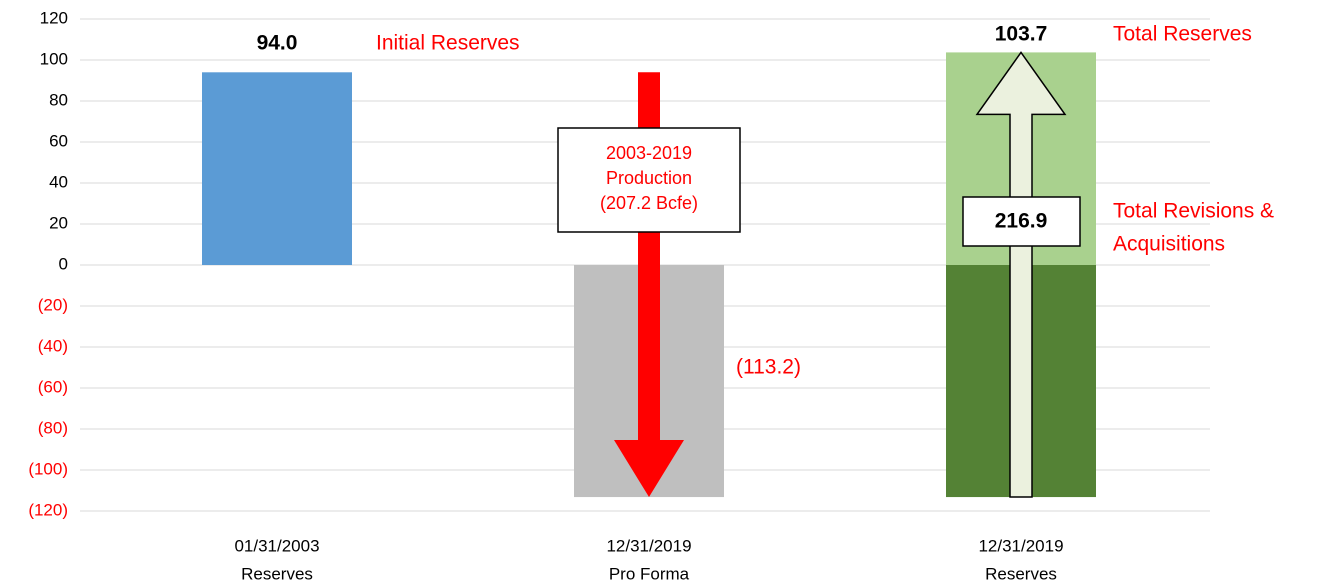  What do you see at coordinates (649, 203) in the screenshot?
I see `arrow-label: (207.2 Bcfe)` at bounding box center [649, 203].